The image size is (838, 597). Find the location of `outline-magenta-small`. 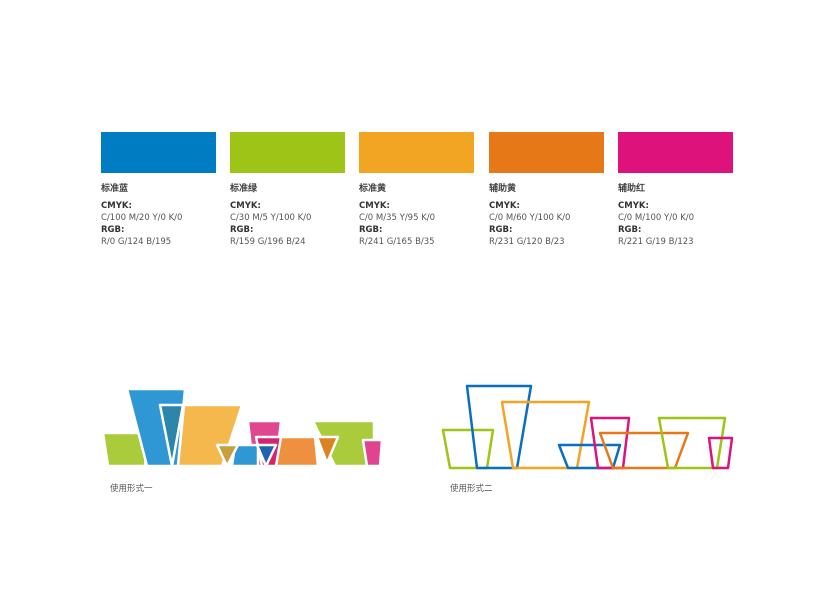

outline-magenta-small is located at coordinates (720, 453).